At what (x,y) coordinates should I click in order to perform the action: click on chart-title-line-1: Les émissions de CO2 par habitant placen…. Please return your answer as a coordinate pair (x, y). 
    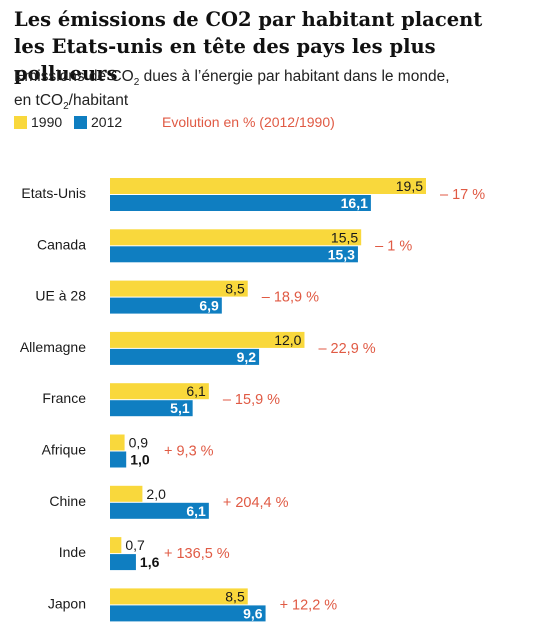
    Looking at the image, I should click on (248, 19).